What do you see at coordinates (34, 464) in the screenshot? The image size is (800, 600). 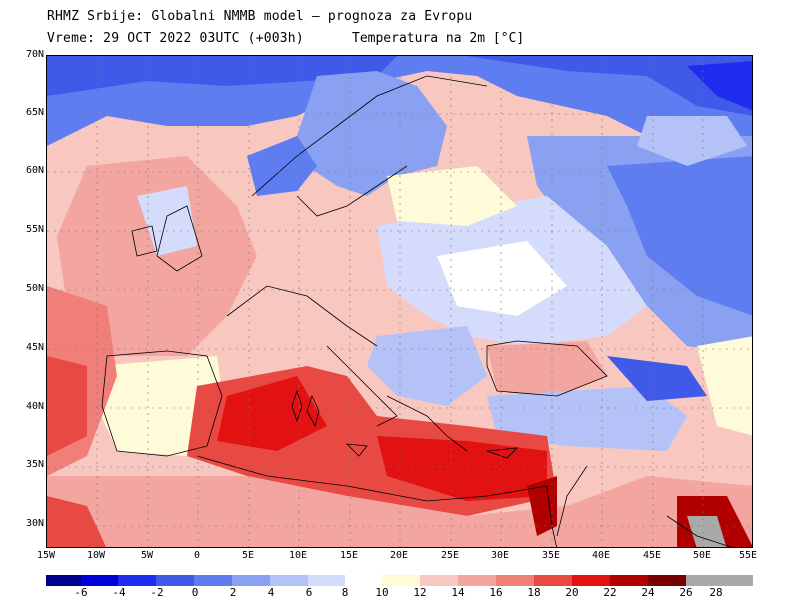 I see `lat-label-35n: 35N` at bounding box center [34, 464].